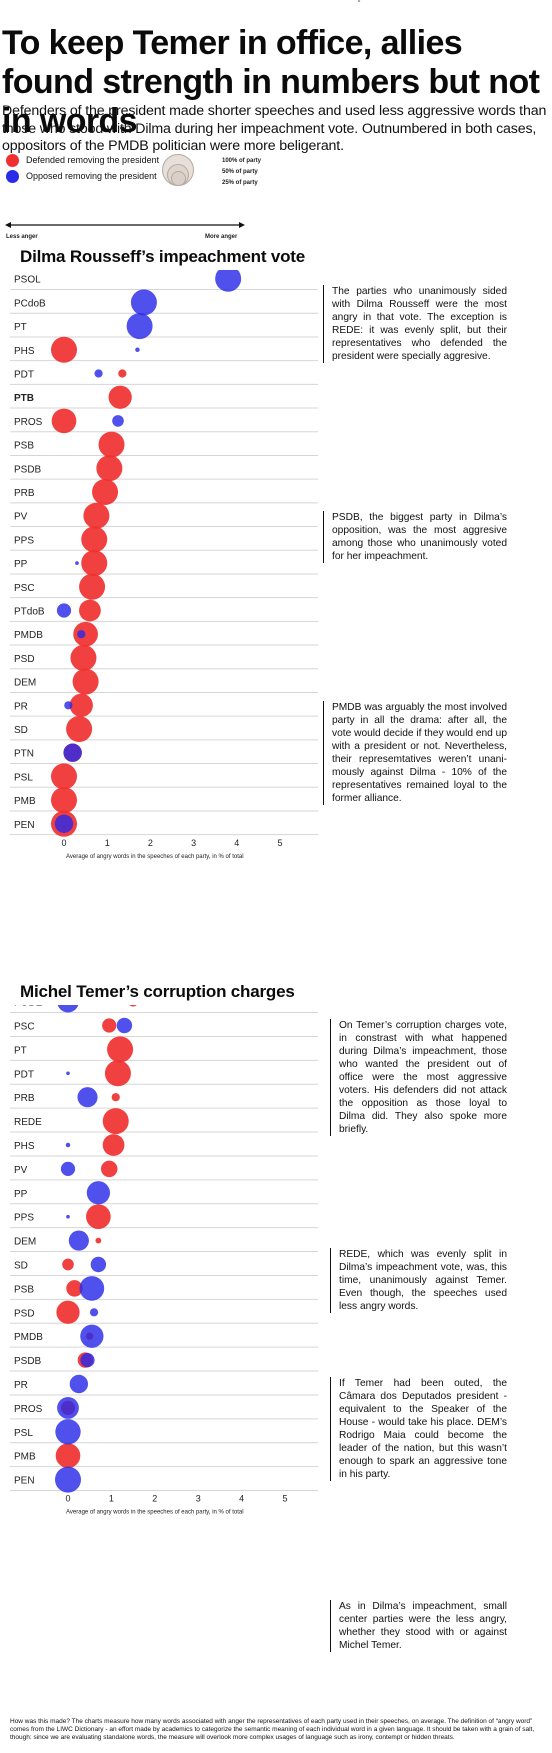  I want to click on dilma-party-label: PROS, so click(28, 422).